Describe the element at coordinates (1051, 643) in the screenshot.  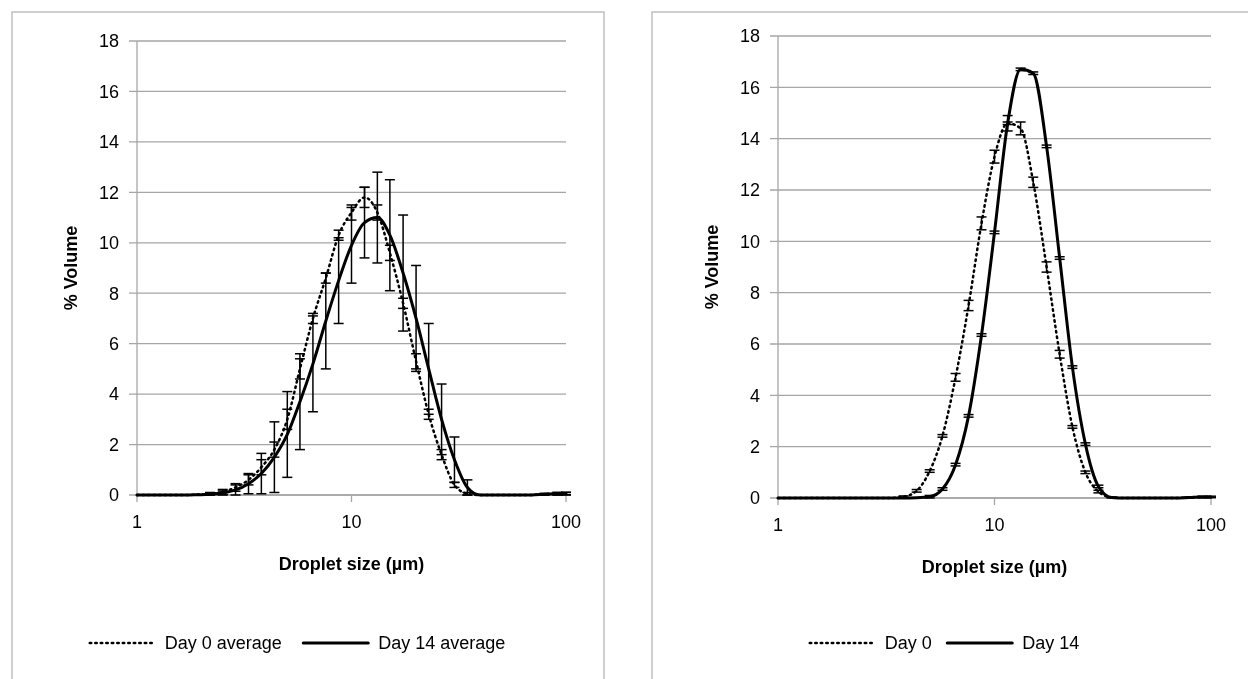
I see `legend-label: Day 14` at that location.